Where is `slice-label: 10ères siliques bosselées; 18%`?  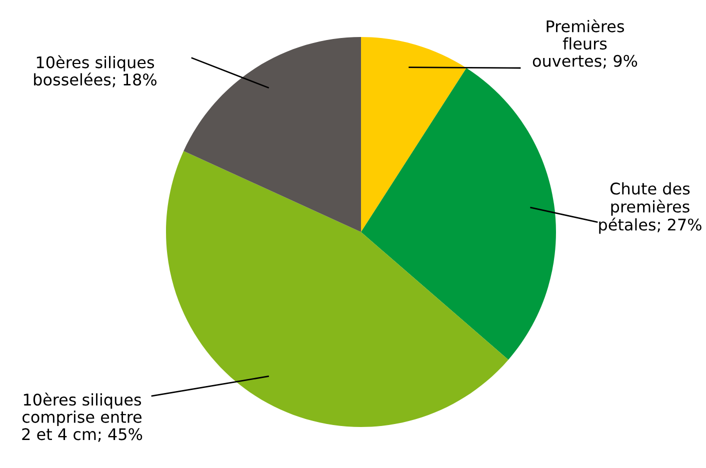 slice-label: 10ères siliques bosselées; 18% is located at coordinates (95, 71).